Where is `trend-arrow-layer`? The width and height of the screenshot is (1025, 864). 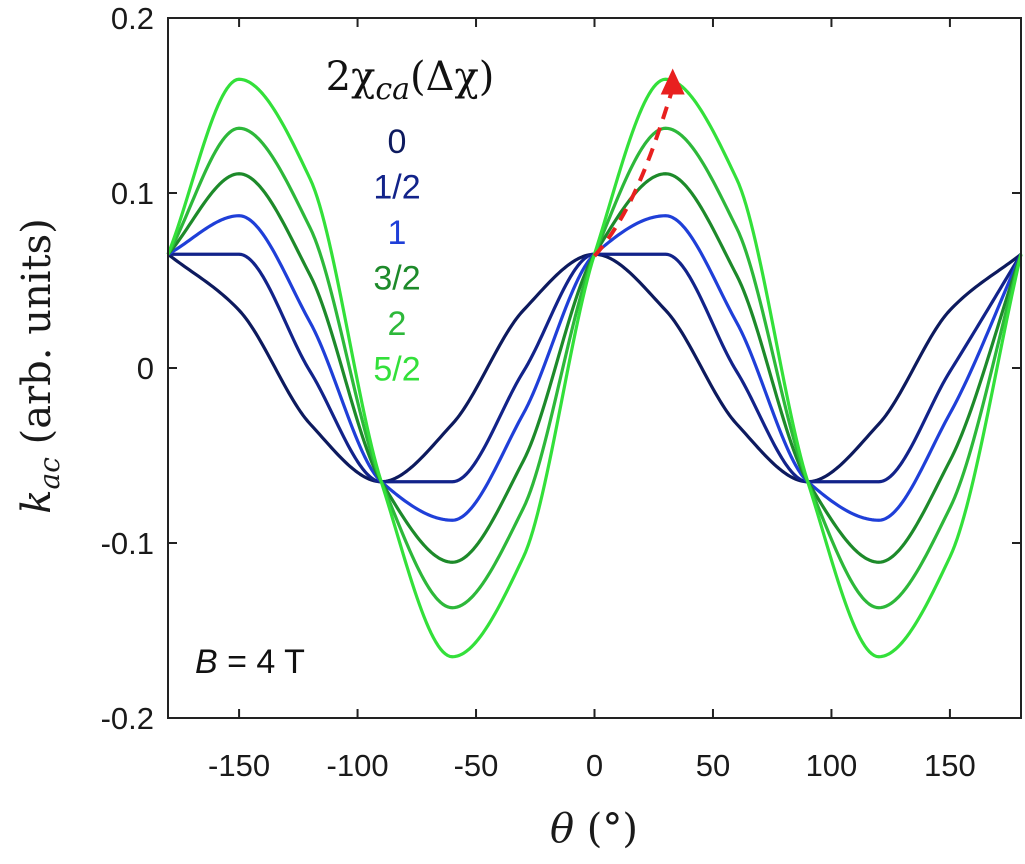 trend-arrow-layer is located at coordinates (639, 163).